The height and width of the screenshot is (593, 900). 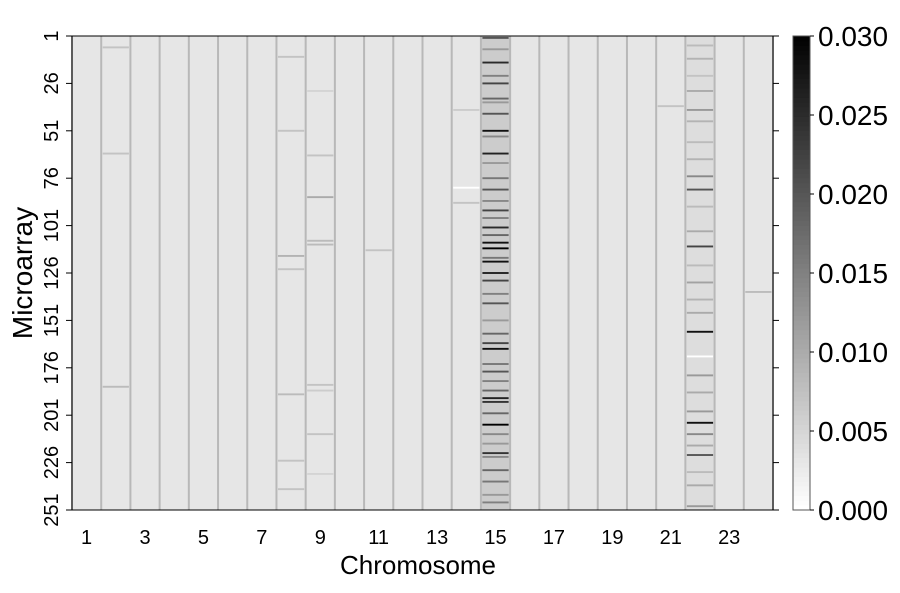 I want to click on y-tick-label: 126, so click(x=52, y=272).